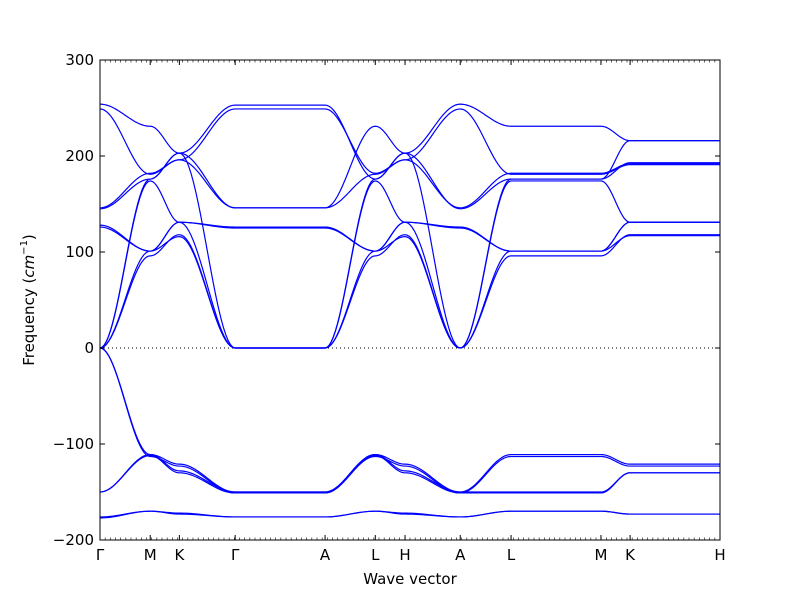  Describe the element at coordinates (630, 555) in the screenshot. I see `x-tick-label-11: K` at that location.